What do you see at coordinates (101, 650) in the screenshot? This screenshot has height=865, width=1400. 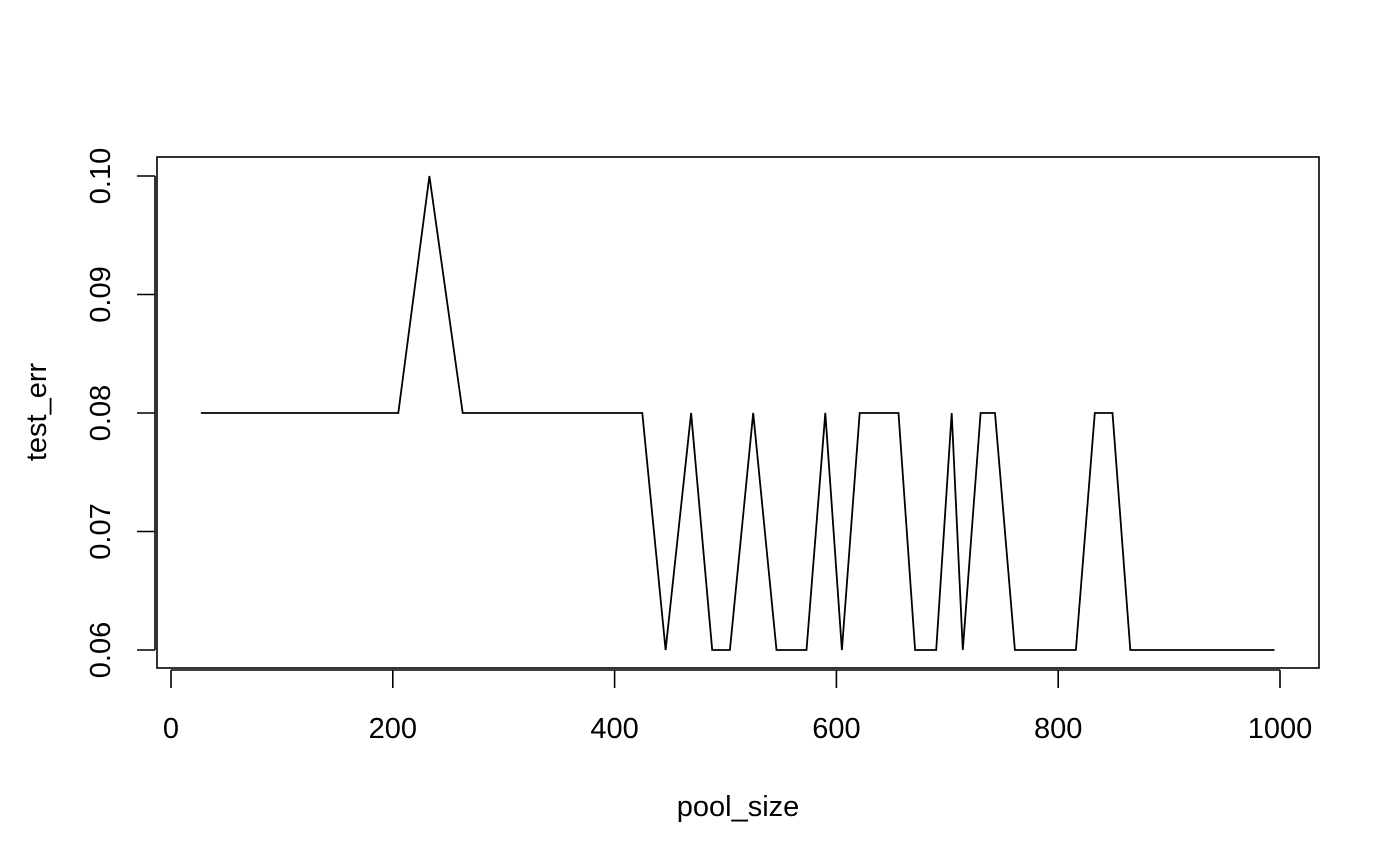 I see `y-tick-label: 0.06` at bounding box center [101, 650].